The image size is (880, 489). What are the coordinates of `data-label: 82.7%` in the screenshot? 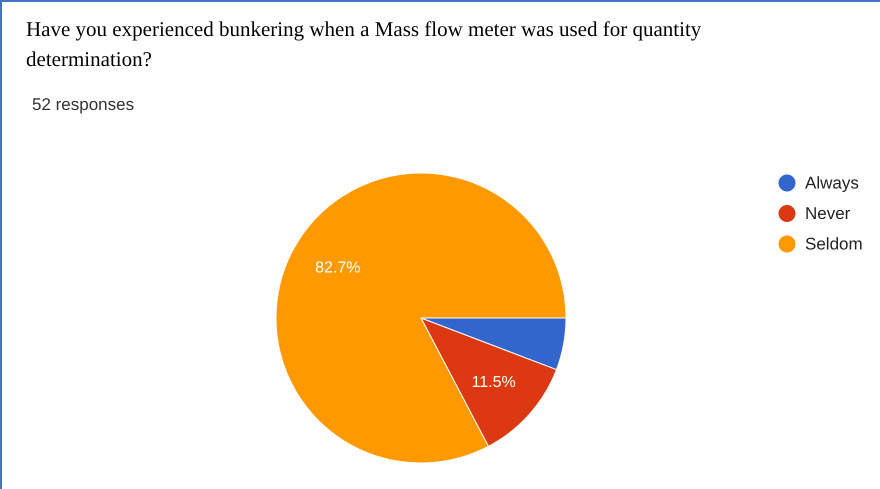 It's located at (338, 267).